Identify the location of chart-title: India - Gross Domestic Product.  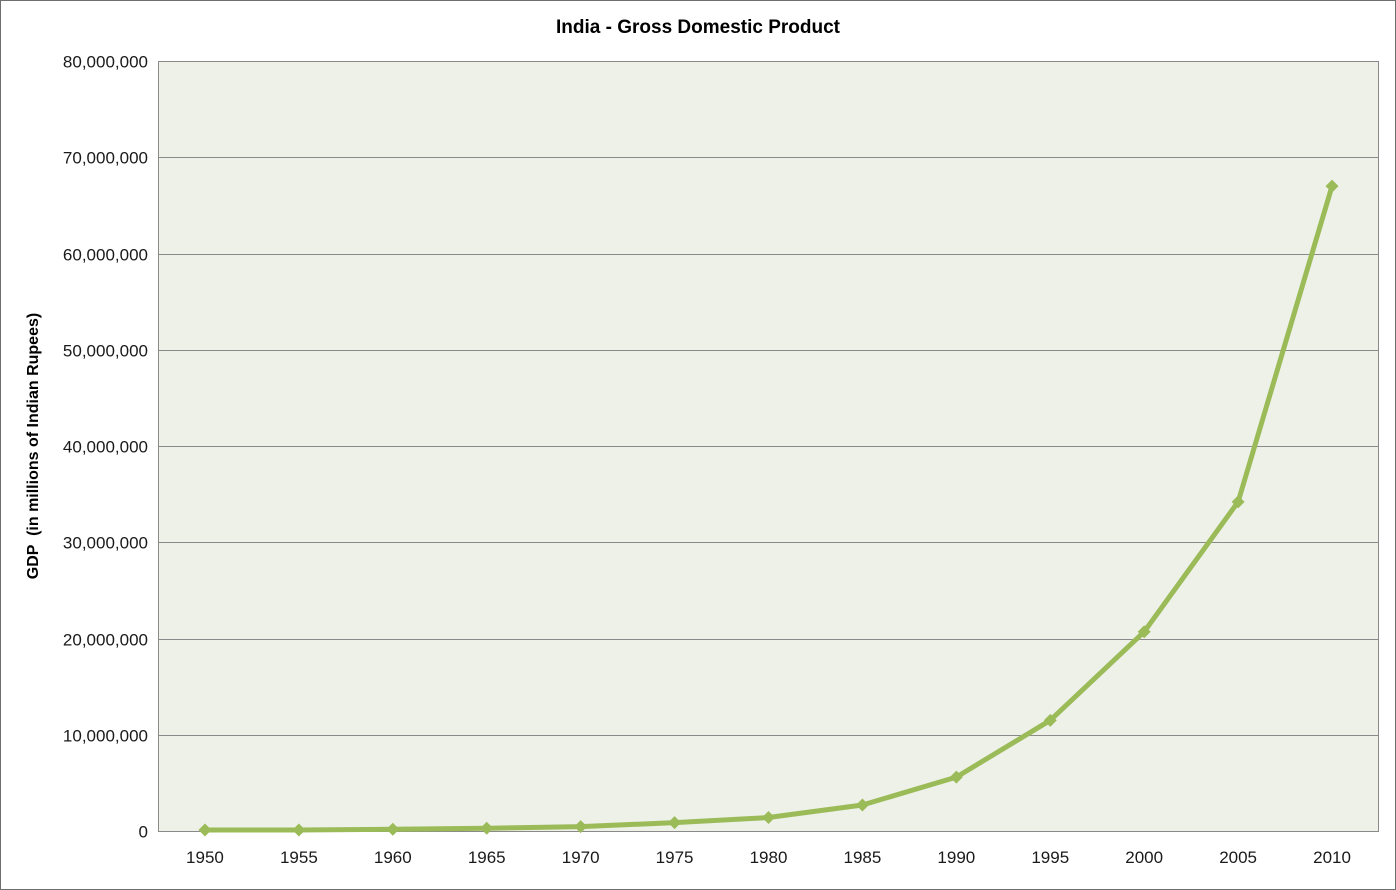
(698, 27).